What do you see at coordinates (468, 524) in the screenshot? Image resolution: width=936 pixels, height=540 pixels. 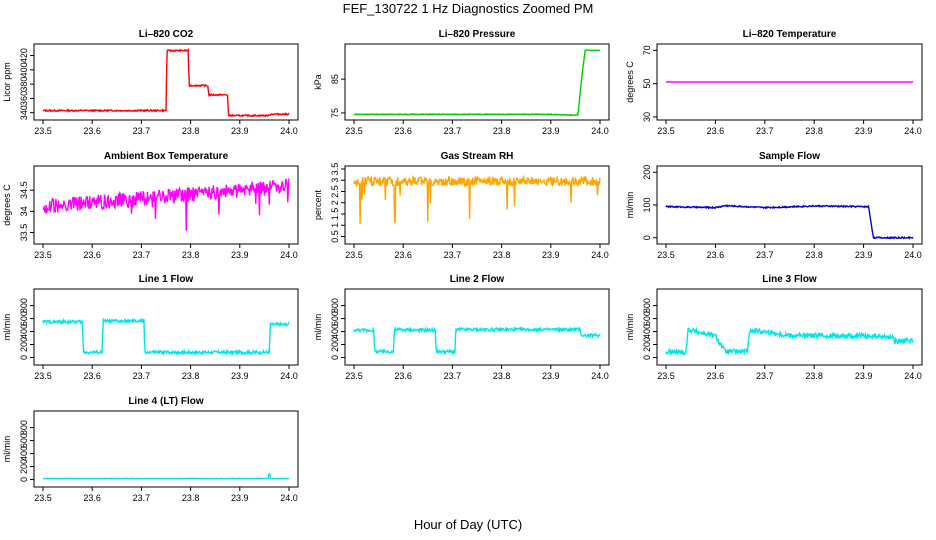 I see `figure-x-axis-label: Hour of Day (UTC)` at bounding box center [468, 524].